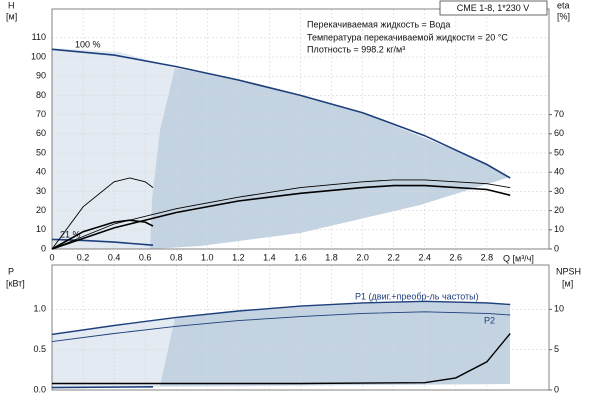  I want to click on y2-tick-label: 70, so click(559, 114).